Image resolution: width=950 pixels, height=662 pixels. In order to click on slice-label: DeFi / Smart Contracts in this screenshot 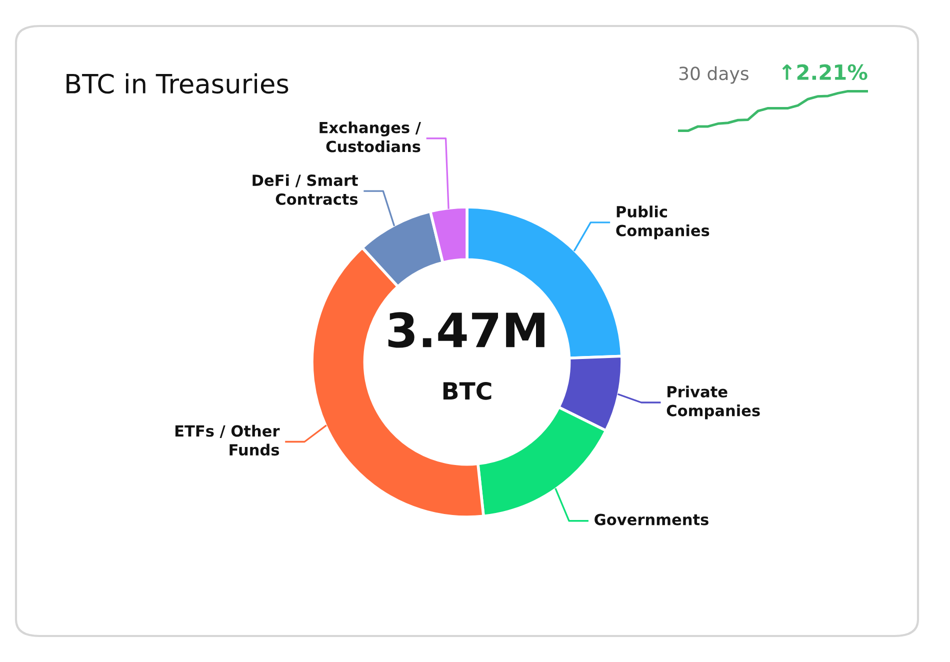, I will do `click(305, 189)`.